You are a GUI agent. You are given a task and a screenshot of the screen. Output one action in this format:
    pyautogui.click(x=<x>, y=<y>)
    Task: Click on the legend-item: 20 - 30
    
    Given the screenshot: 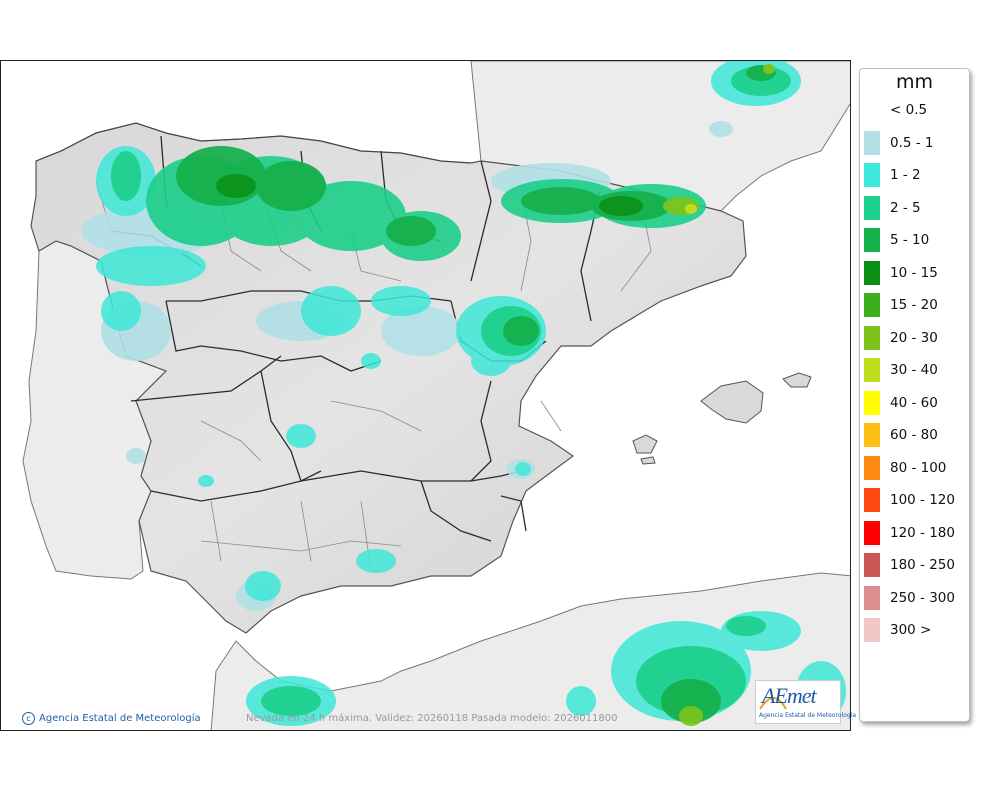 What is the action you would take?
    pyautogui.click(x=901, y=337)
    